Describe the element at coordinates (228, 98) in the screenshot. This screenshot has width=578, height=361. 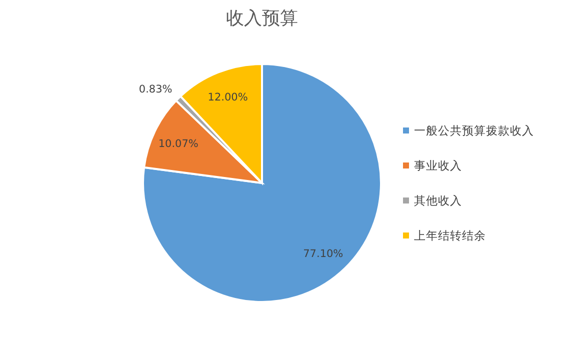
I see `data-label: 12.00%` at that location.